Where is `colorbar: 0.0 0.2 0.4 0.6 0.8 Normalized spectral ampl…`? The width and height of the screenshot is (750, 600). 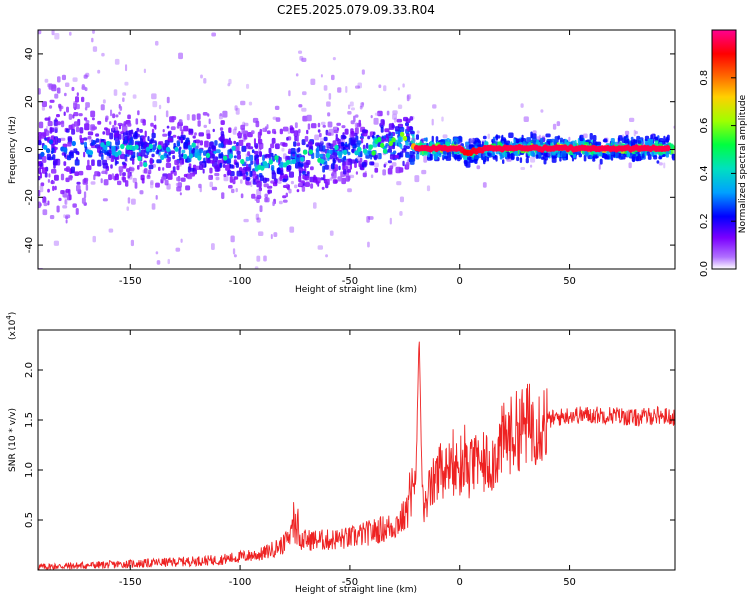
colorbar: 0.0 0.2 0.4 0.6 0.8 Normalized spectral ampl… is located at coordinates (723, 153).